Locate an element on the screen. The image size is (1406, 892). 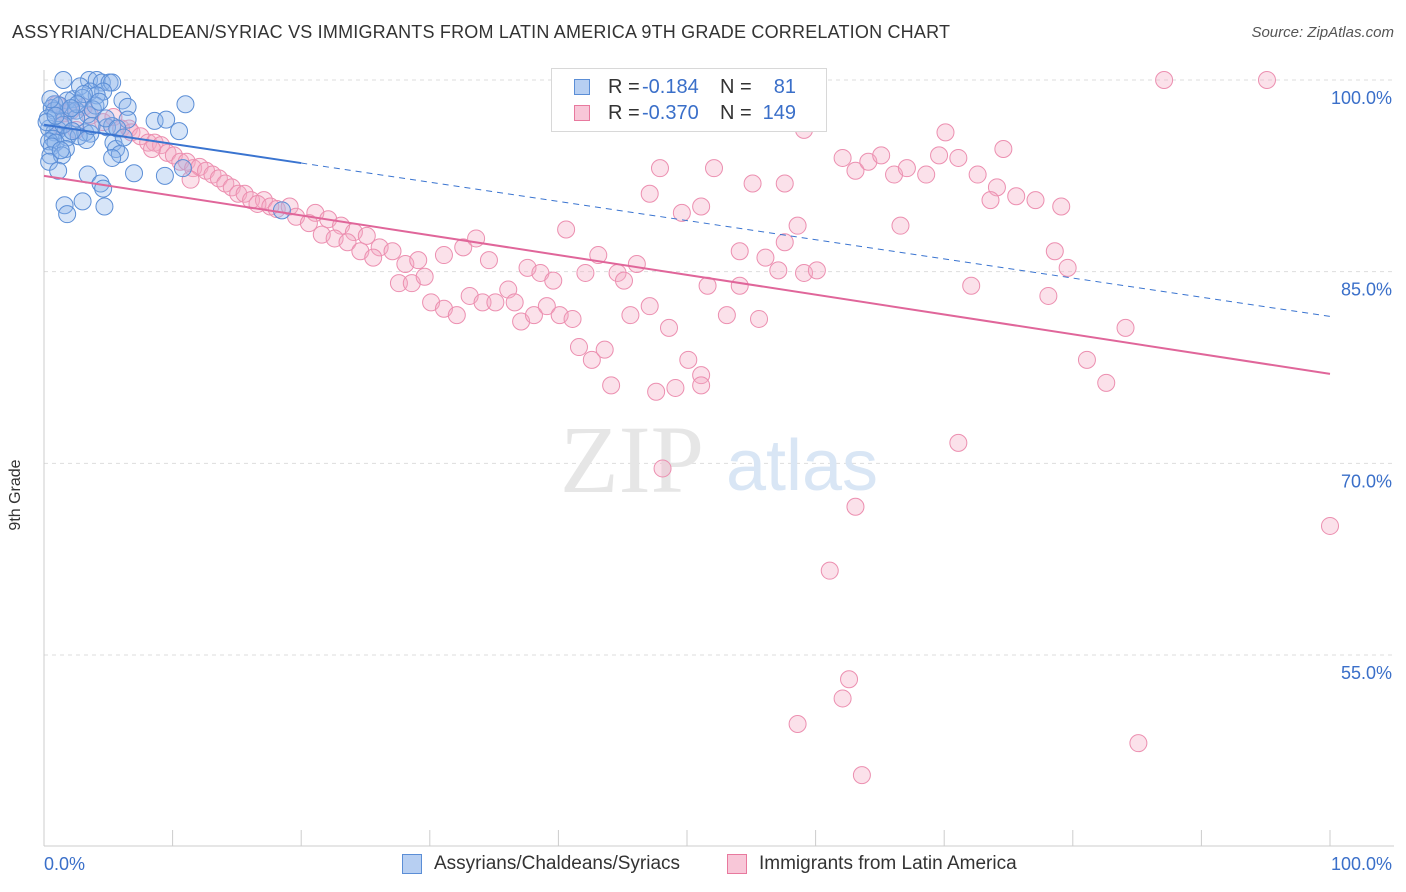
y-tick-label: 70.0% is located at coordinates (1366, 481).